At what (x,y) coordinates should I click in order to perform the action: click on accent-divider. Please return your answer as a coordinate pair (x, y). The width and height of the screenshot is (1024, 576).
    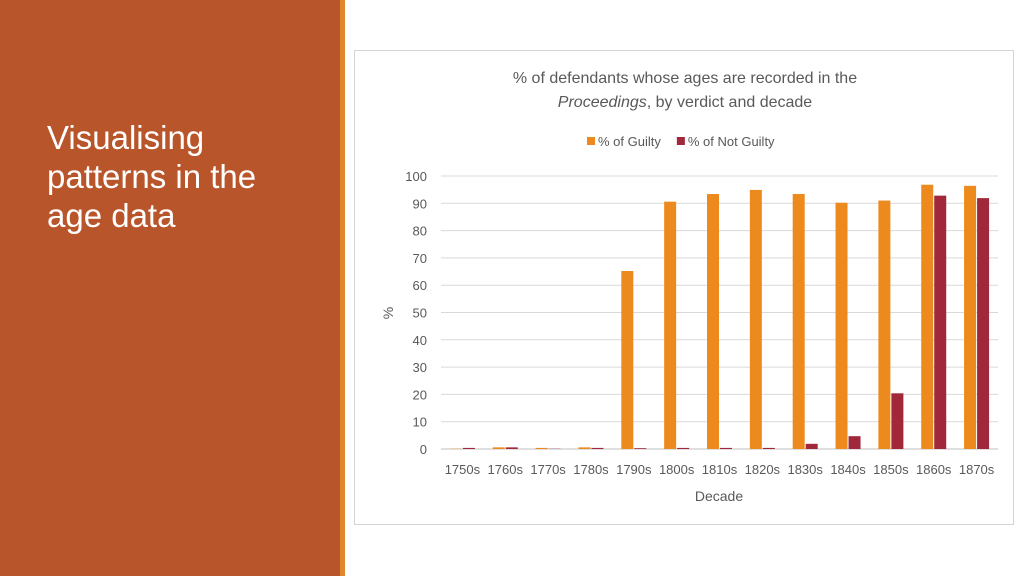
    Looking at the image, I should click on (342, 288).